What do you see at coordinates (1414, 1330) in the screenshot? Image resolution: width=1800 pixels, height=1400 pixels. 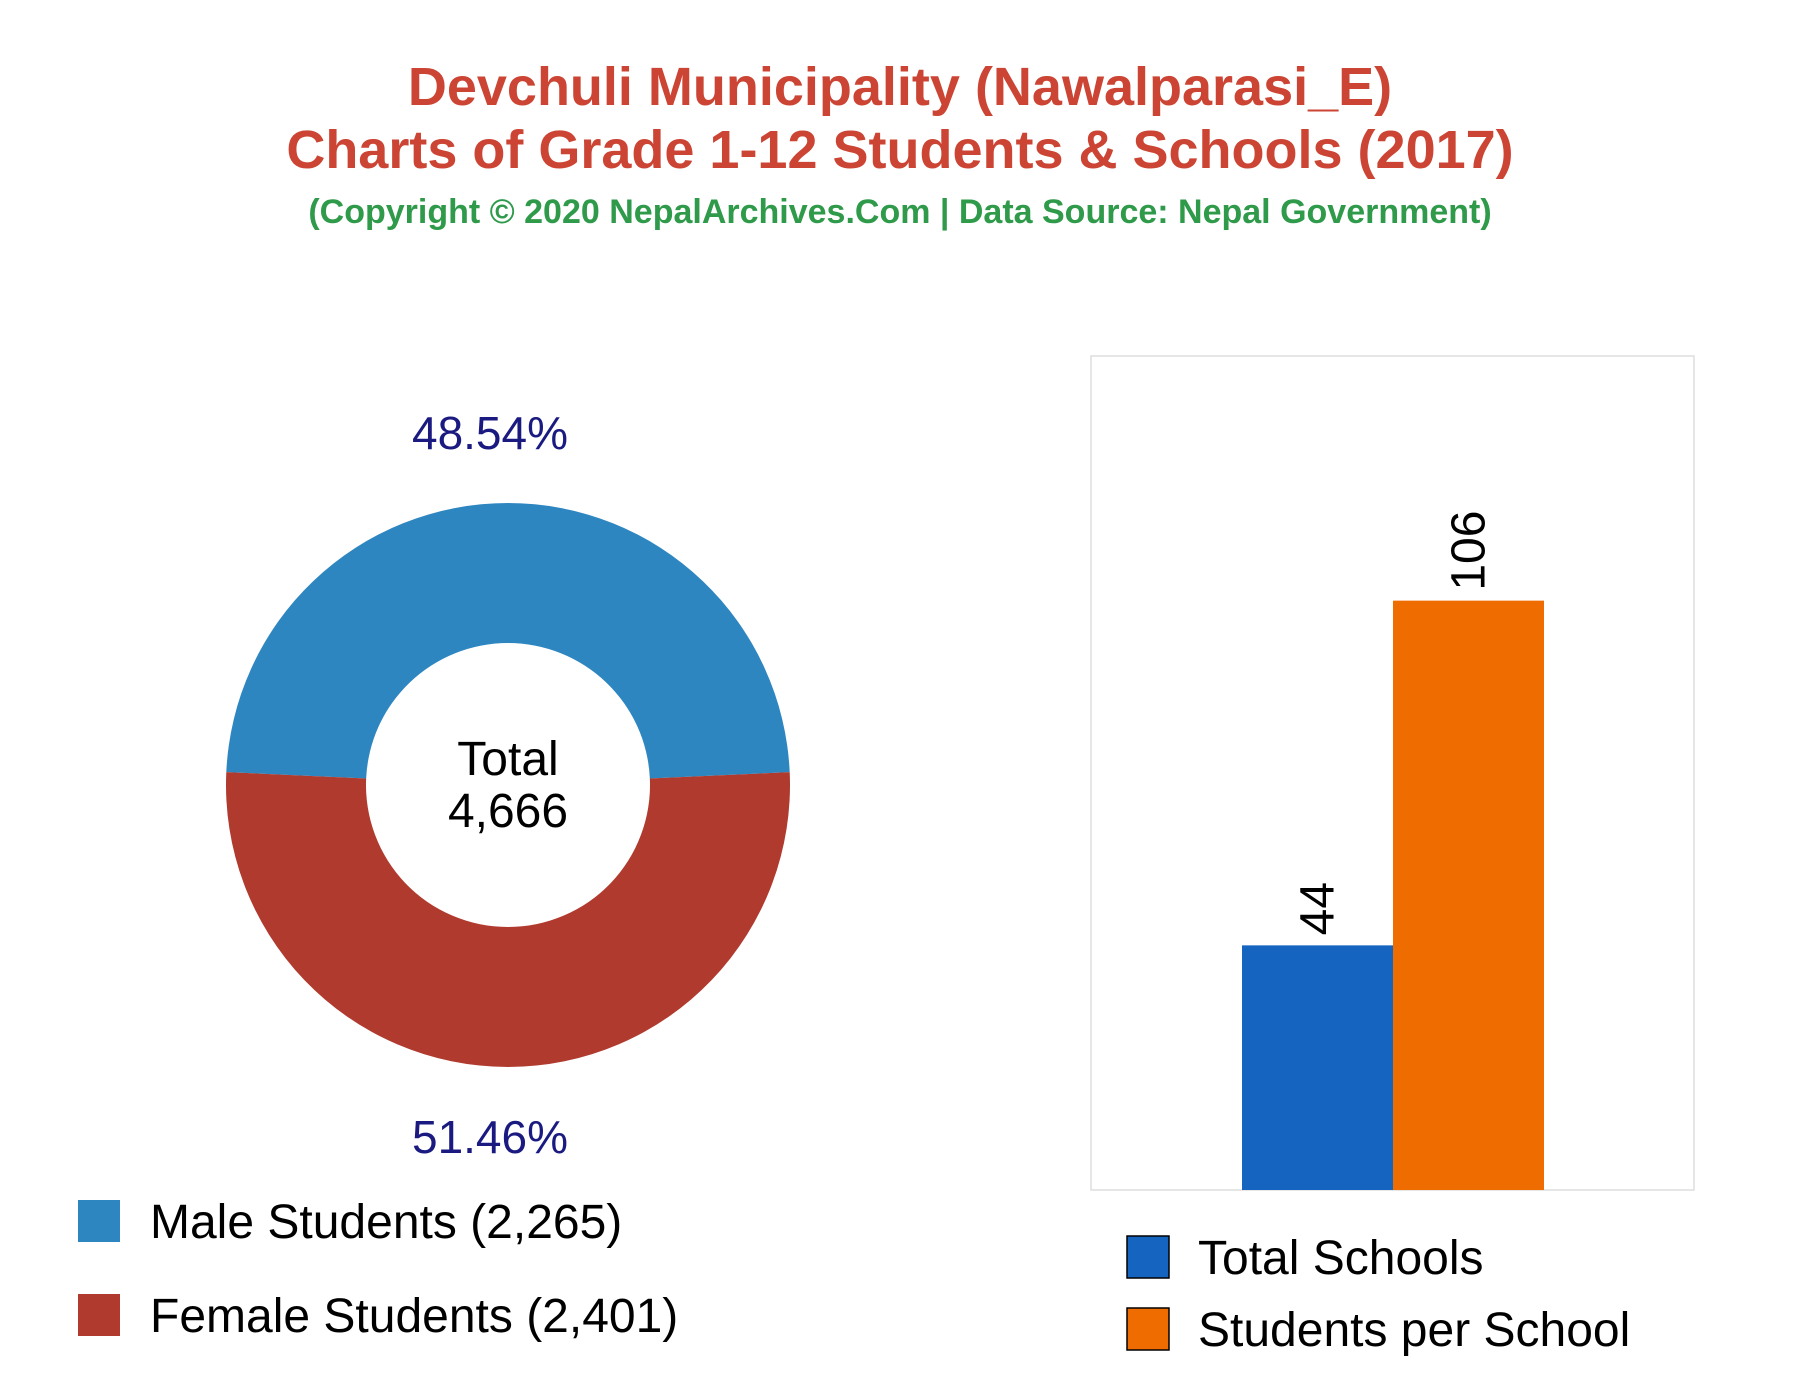 I see `legend-label-students-per-school: Students per School` at bounding box center [1414, 1330].